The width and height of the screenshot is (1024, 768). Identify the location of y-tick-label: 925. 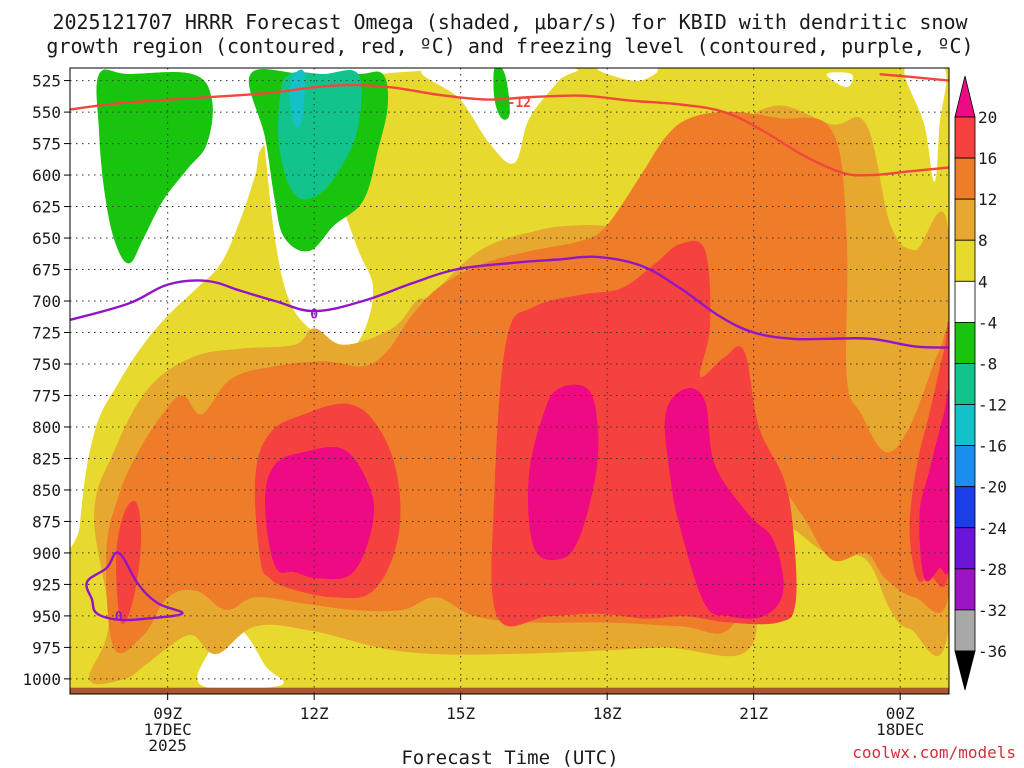
(46, 584).